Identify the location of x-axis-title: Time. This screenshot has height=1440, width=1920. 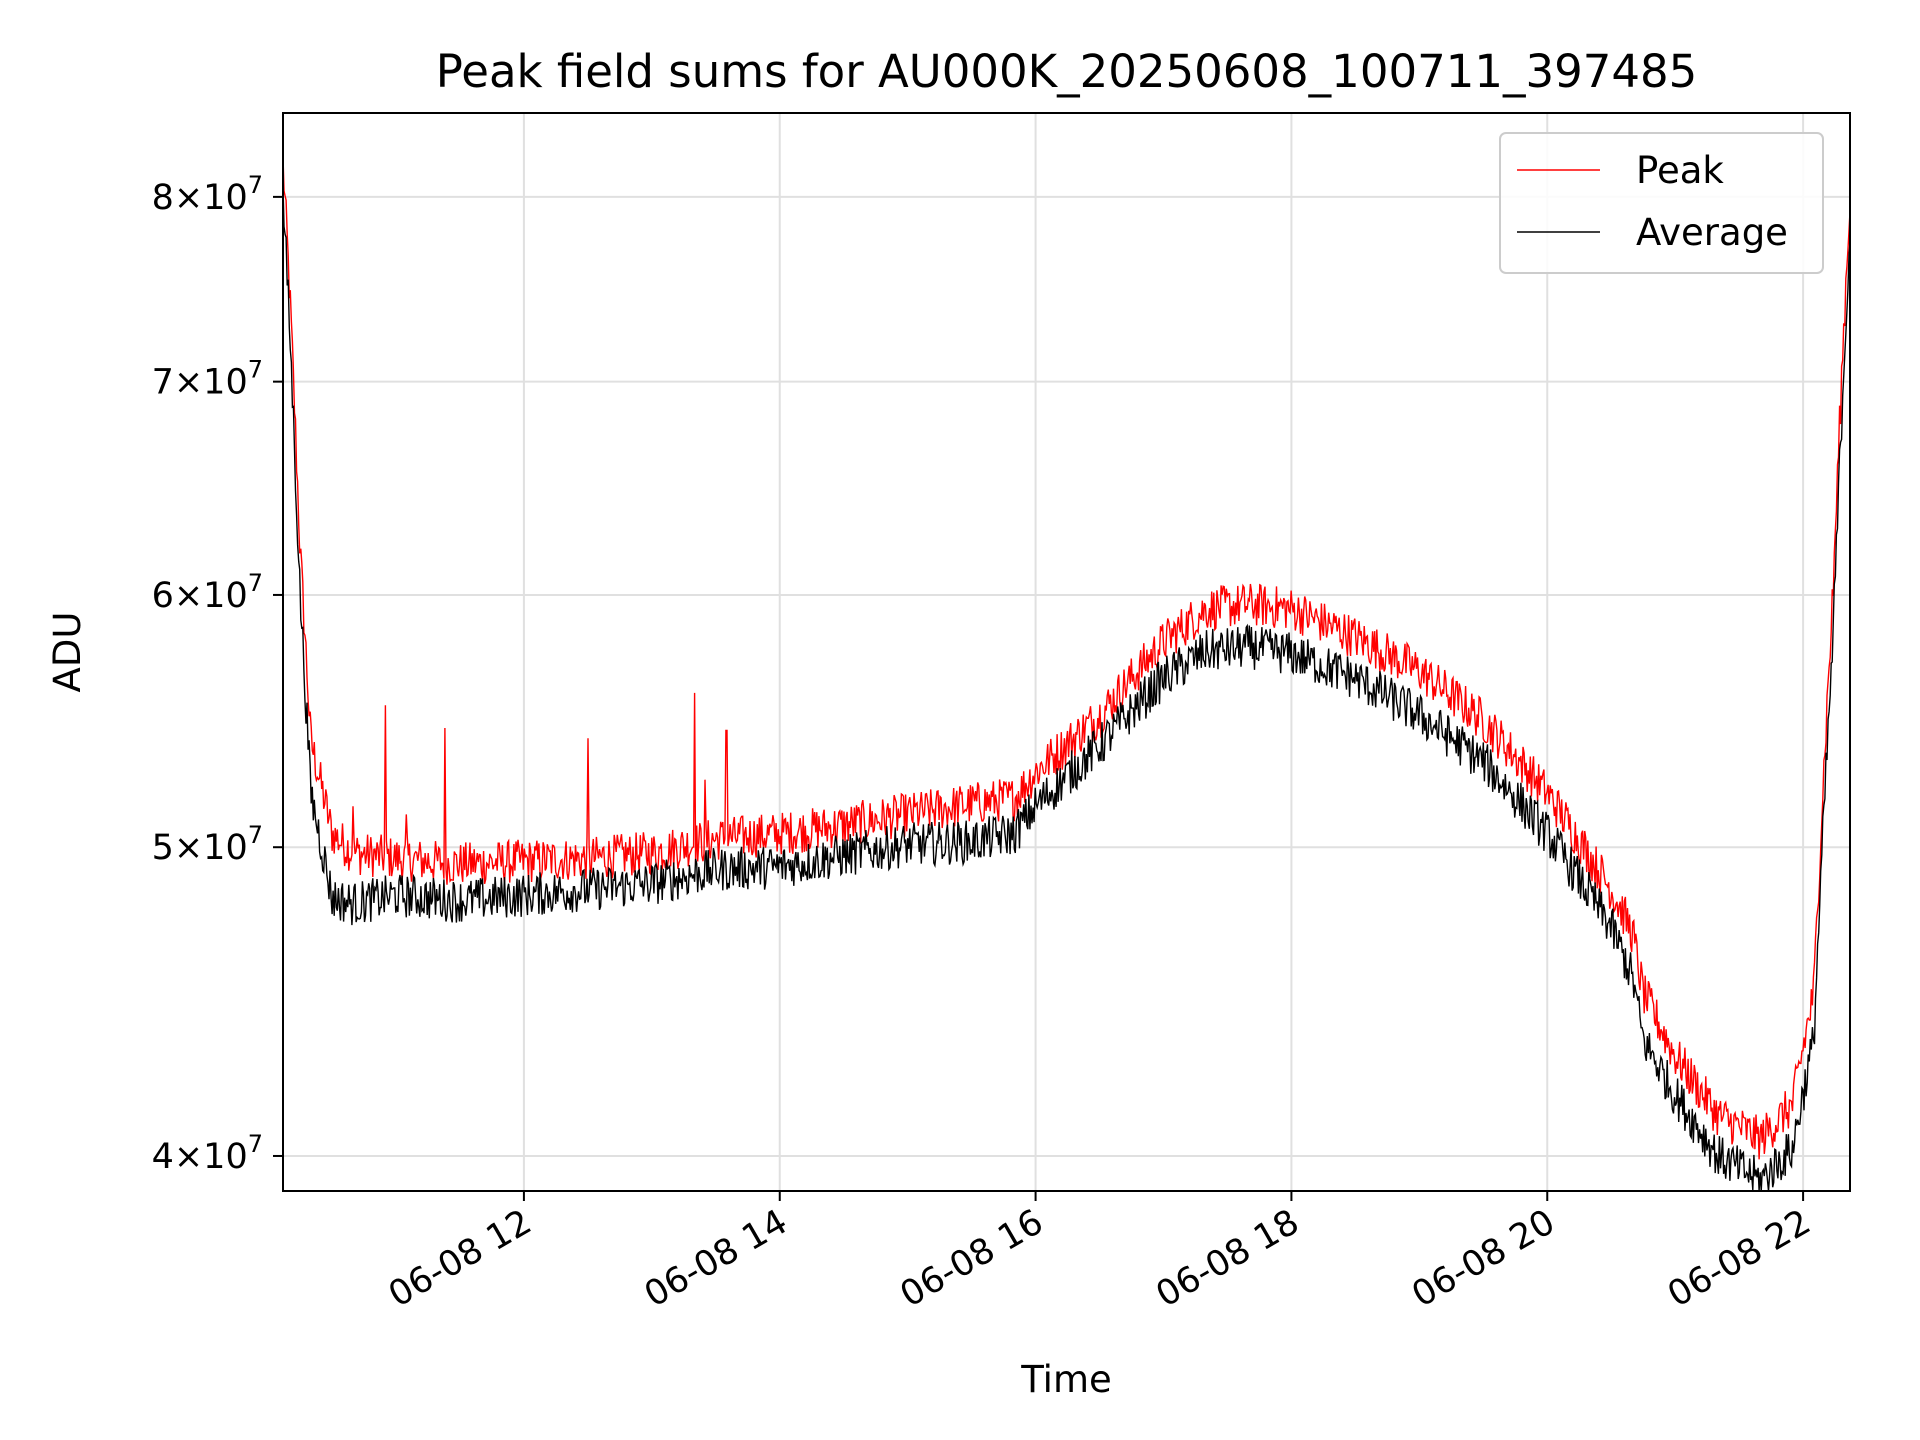
(1066, 1379).